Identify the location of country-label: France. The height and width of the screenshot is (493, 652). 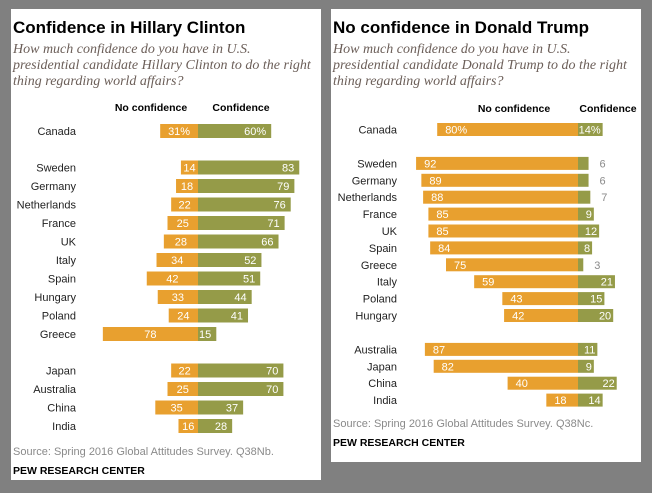
(380, 215).